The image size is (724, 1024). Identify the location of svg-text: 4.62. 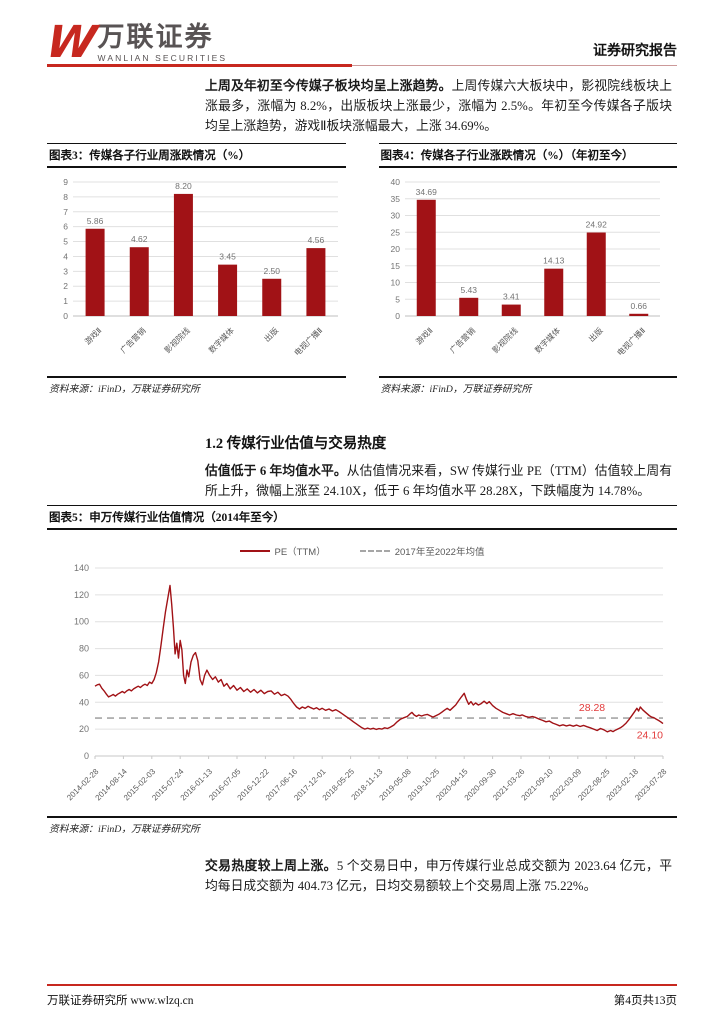
(139, 239).